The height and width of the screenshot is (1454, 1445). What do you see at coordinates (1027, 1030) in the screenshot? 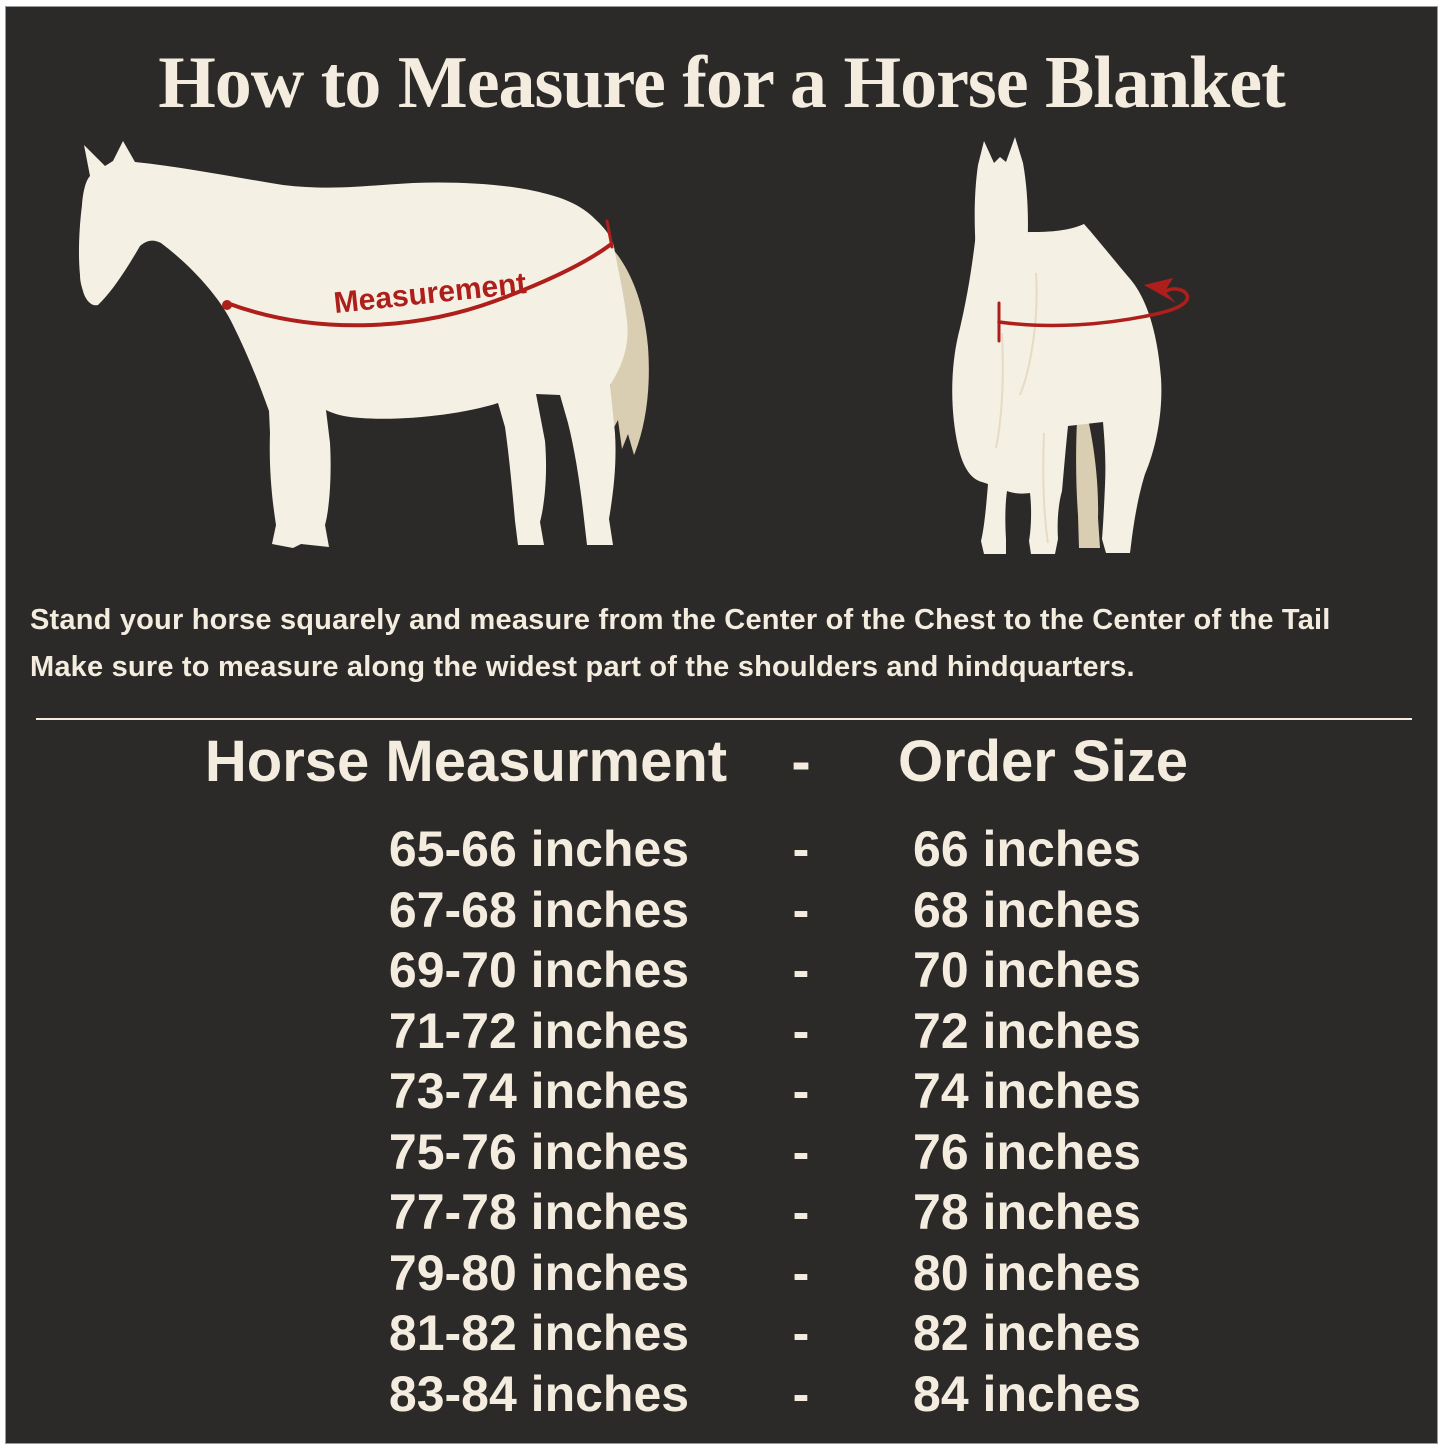
I see `order-size-value: 72 inches` at bounding box center [1027, 1030].